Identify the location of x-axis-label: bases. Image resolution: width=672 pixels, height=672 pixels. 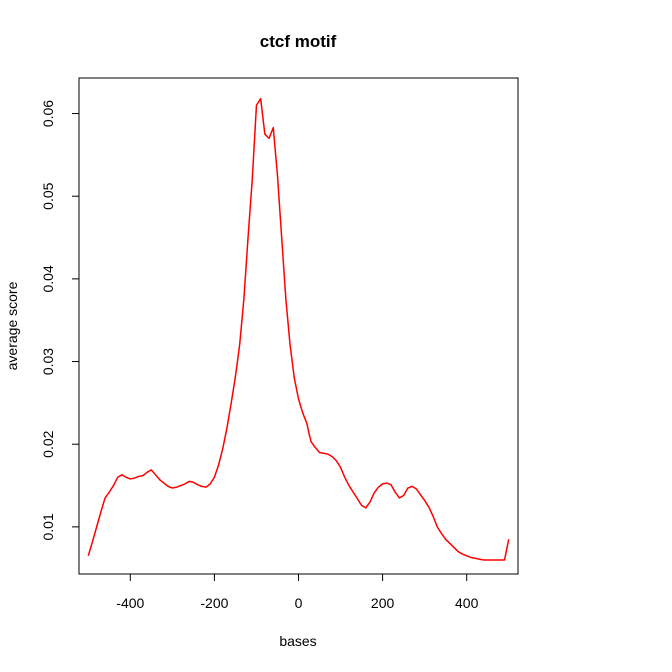
(297, 641).